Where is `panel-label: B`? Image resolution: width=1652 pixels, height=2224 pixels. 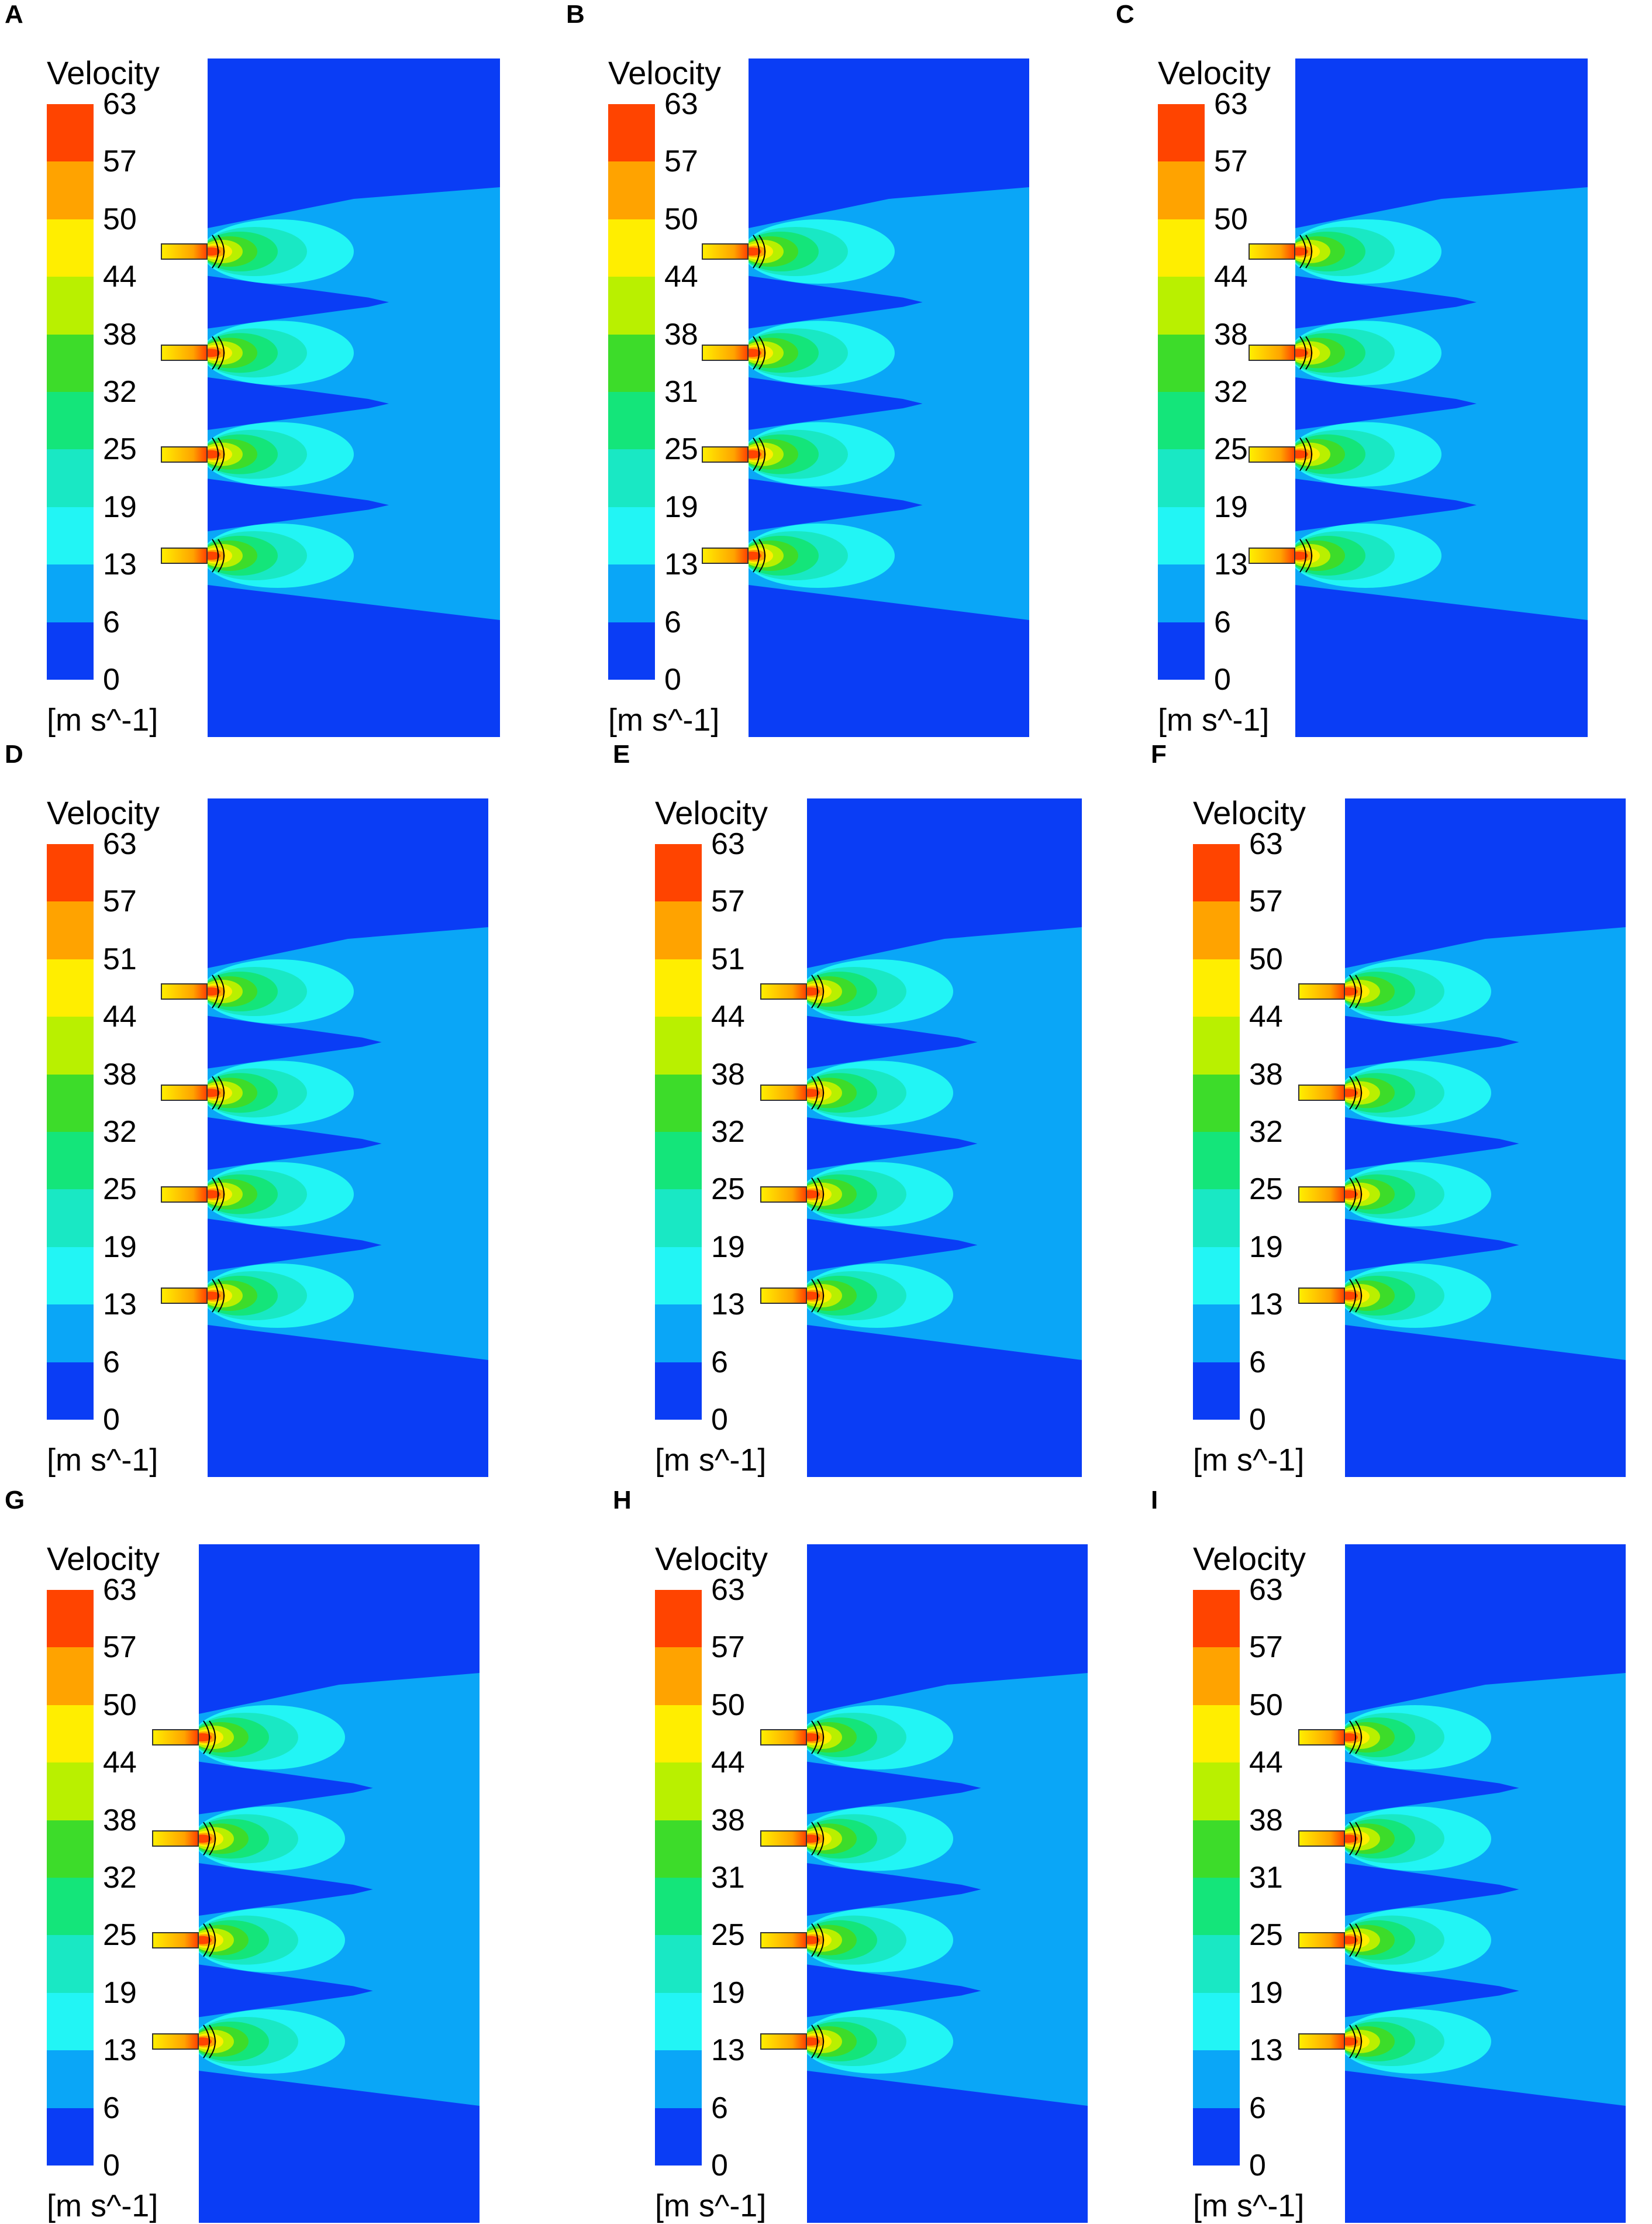 panel-label: B is located at coordinates (575, 14).